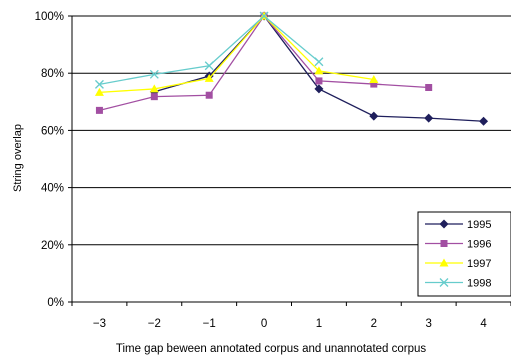  Describe the element at coordinates (264, 324) in the screenshot. I see `x-tick-label: 0` at that location.